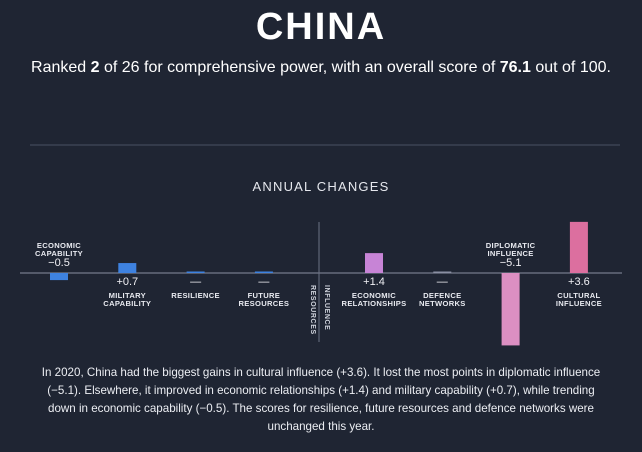 The height and width of the screenshot is (452, 642). What do you see at coordinates (515, 67) in the screenshot?
I see `score: 76.1` at bounding box center [515, 67].